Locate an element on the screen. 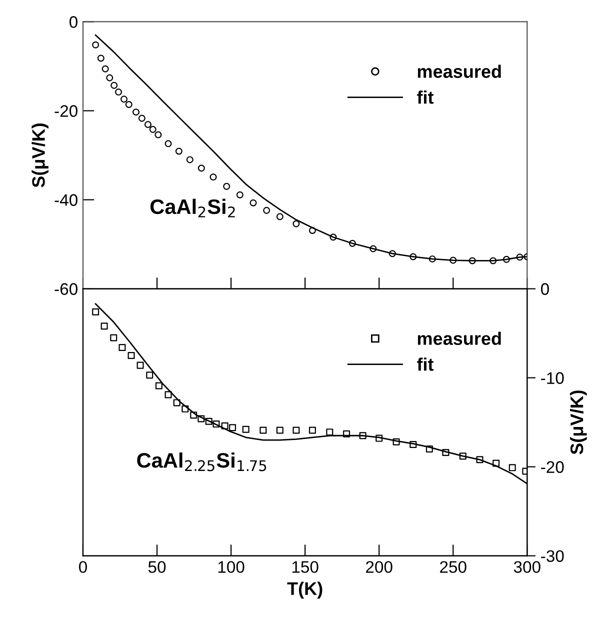  y2-tick-label: -20 is located at coordinates (552, 467).